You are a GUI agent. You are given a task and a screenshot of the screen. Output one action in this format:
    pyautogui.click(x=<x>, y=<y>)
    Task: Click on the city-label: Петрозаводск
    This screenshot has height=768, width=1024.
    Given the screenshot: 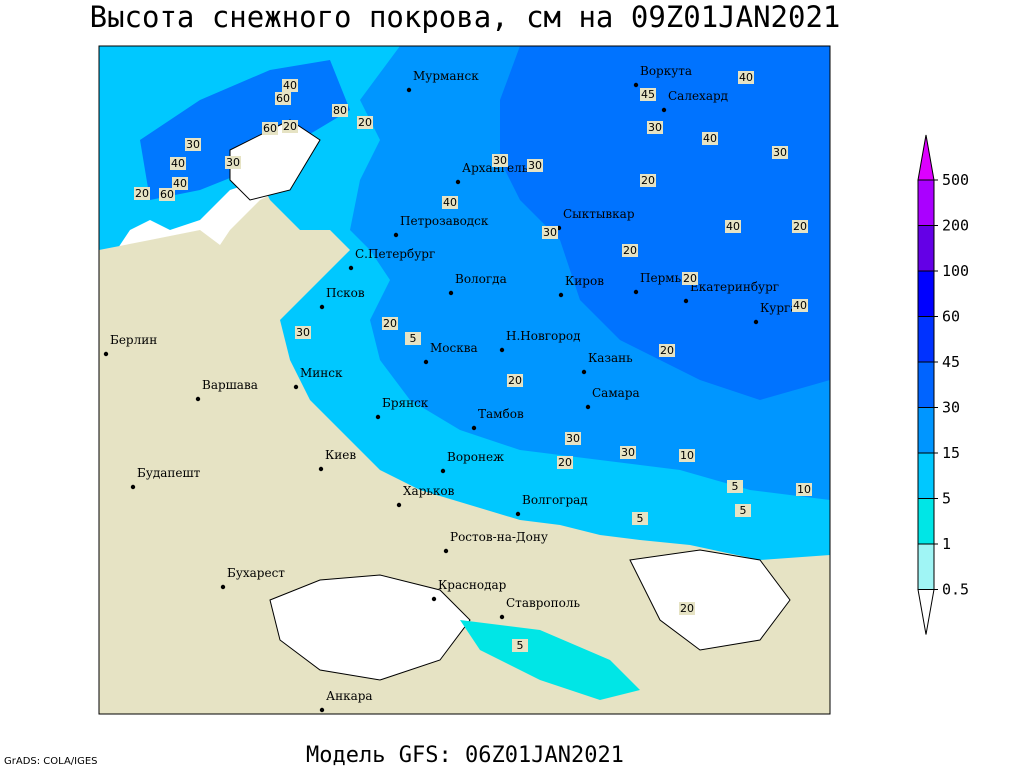 What is the action you would take?
    pyautogui.click(x=444, y=221)
    